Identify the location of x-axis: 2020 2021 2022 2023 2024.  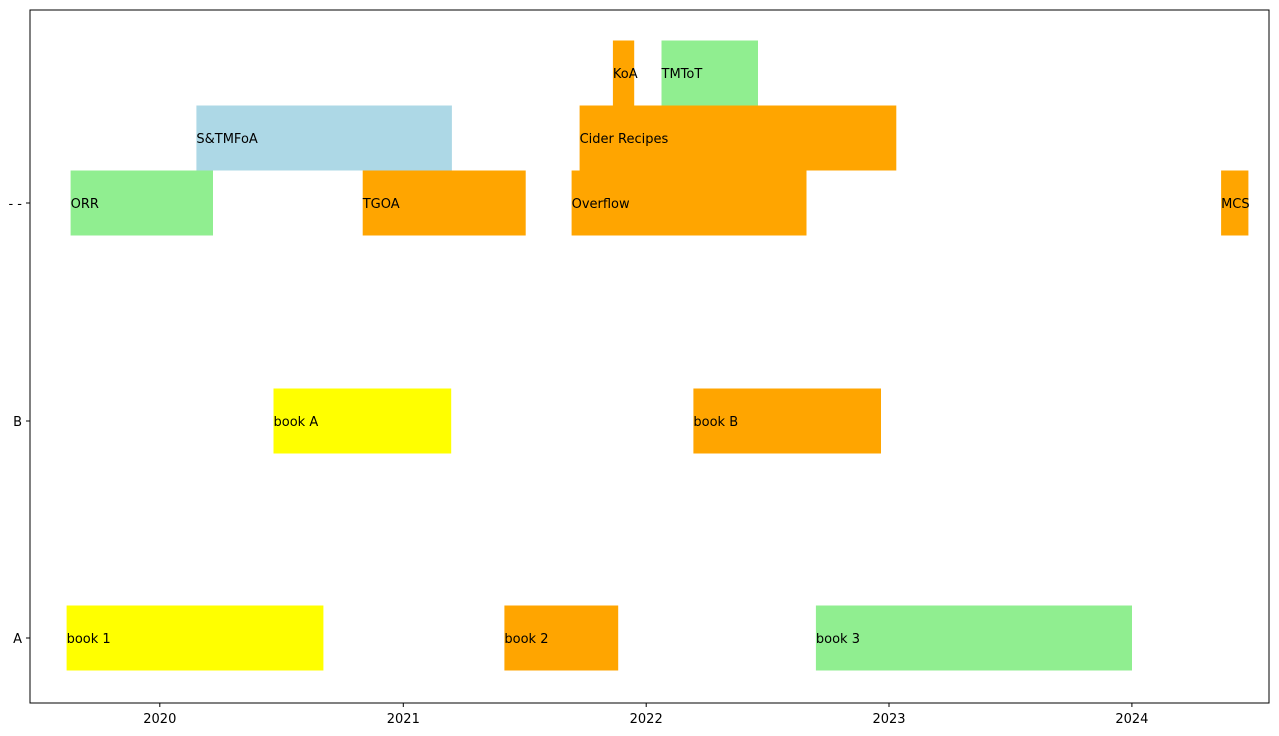
(645, 715).